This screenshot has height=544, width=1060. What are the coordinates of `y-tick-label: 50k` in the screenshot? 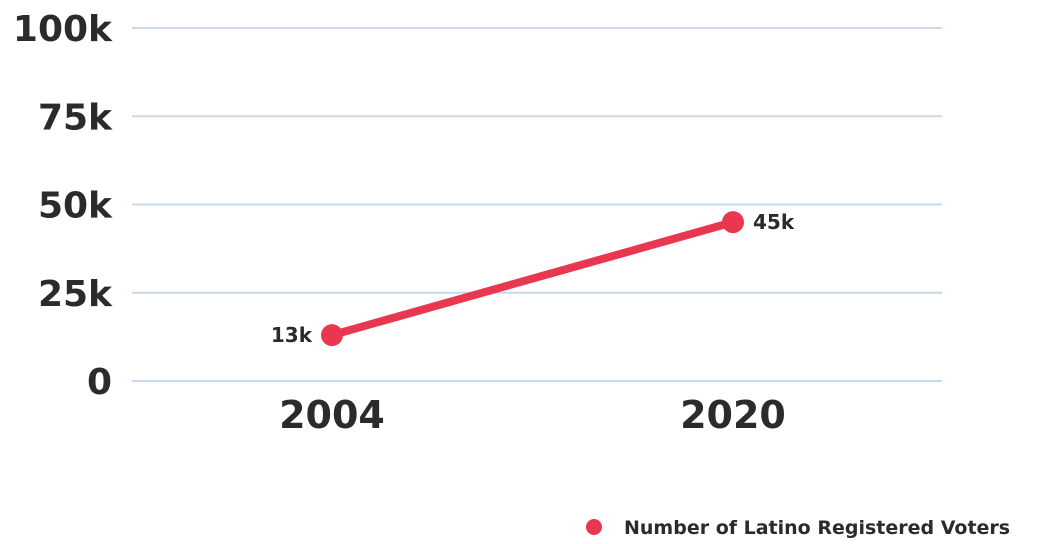 It's located at (75, 206).